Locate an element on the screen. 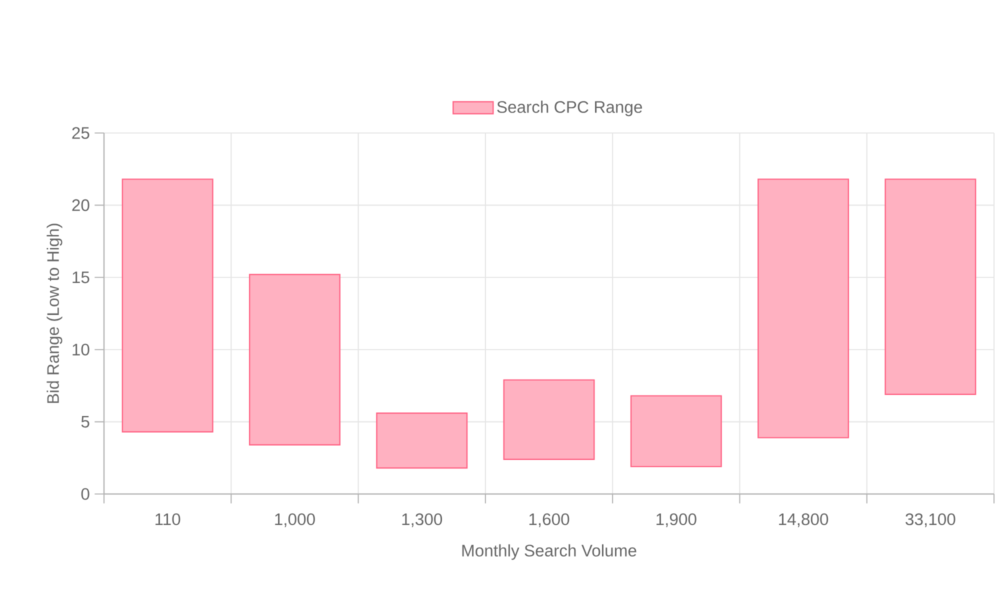  x-tick-label: 1,300 is located at coordinates (422, 520).